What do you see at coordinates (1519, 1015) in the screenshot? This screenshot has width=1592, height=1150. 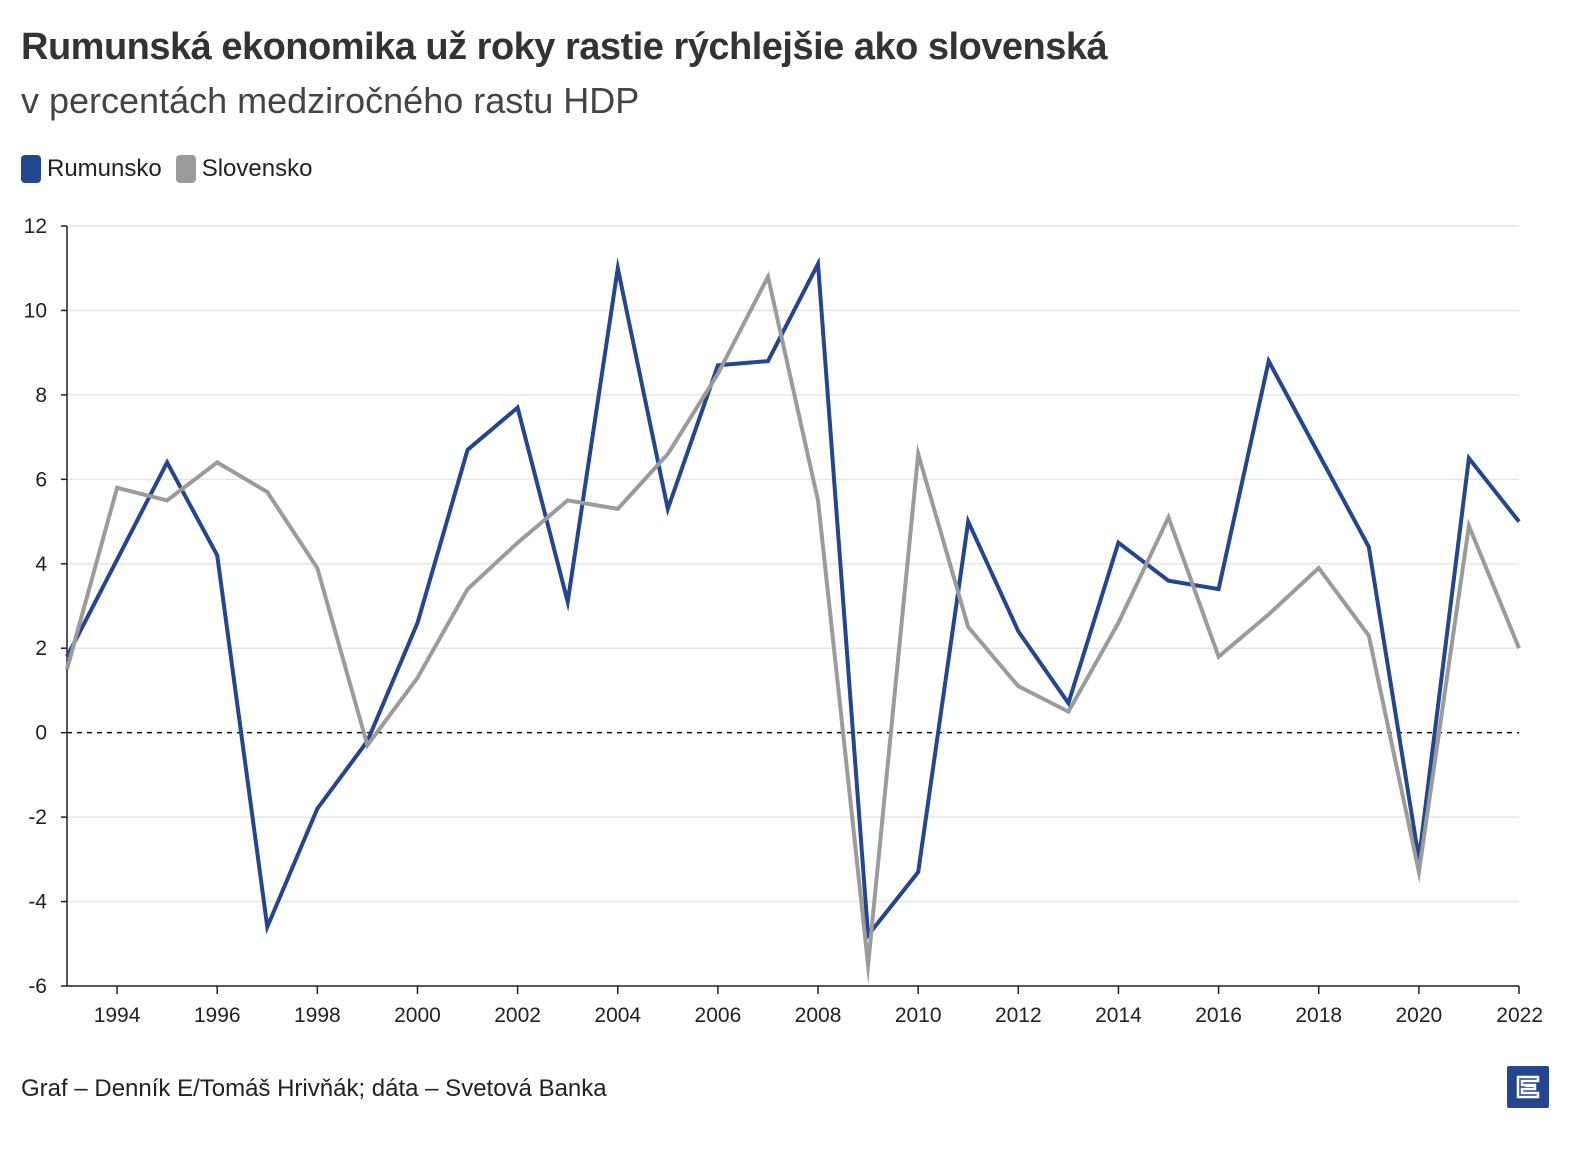 I see `x-tick-label: 2022` at bounding box center [1519, 1015].